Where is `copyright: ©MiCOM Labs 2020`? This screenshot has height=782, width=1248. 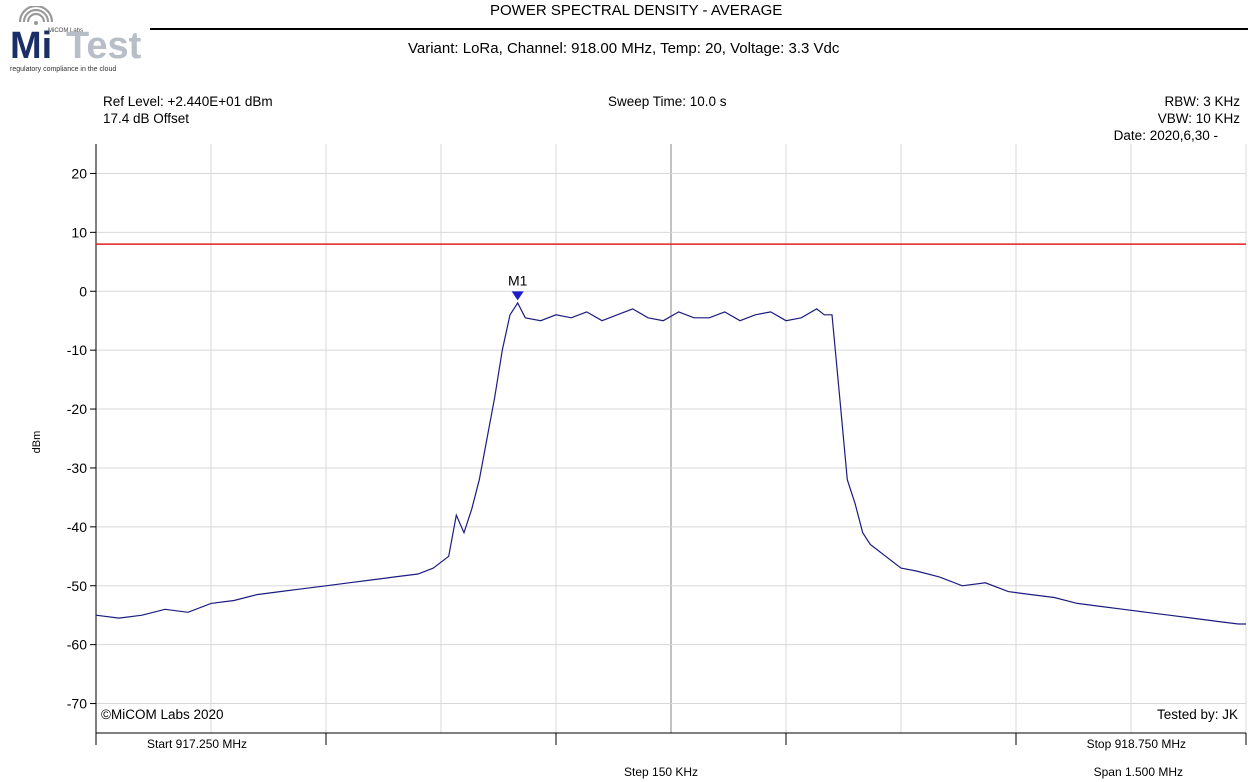 copyright: ©MiCOM Labs 2020 is located at coordinates (162, 714).